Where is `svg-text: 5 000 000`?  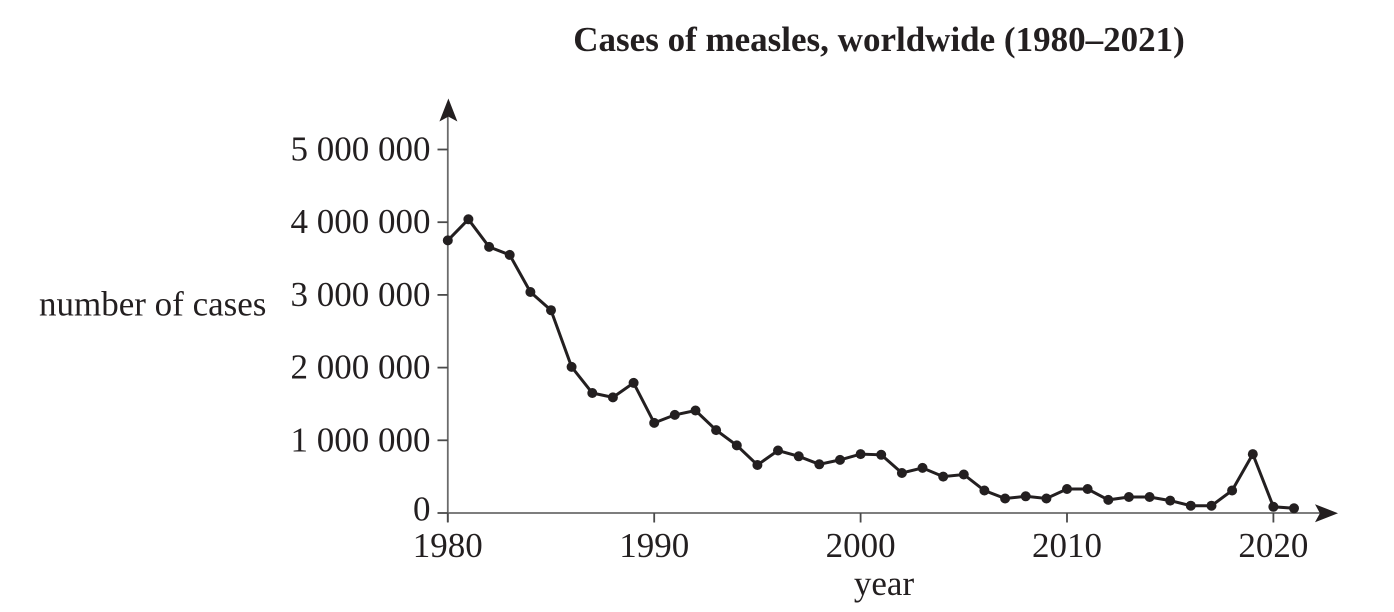
svg-text: 5 000 000 is located at coordinates (361, 149).